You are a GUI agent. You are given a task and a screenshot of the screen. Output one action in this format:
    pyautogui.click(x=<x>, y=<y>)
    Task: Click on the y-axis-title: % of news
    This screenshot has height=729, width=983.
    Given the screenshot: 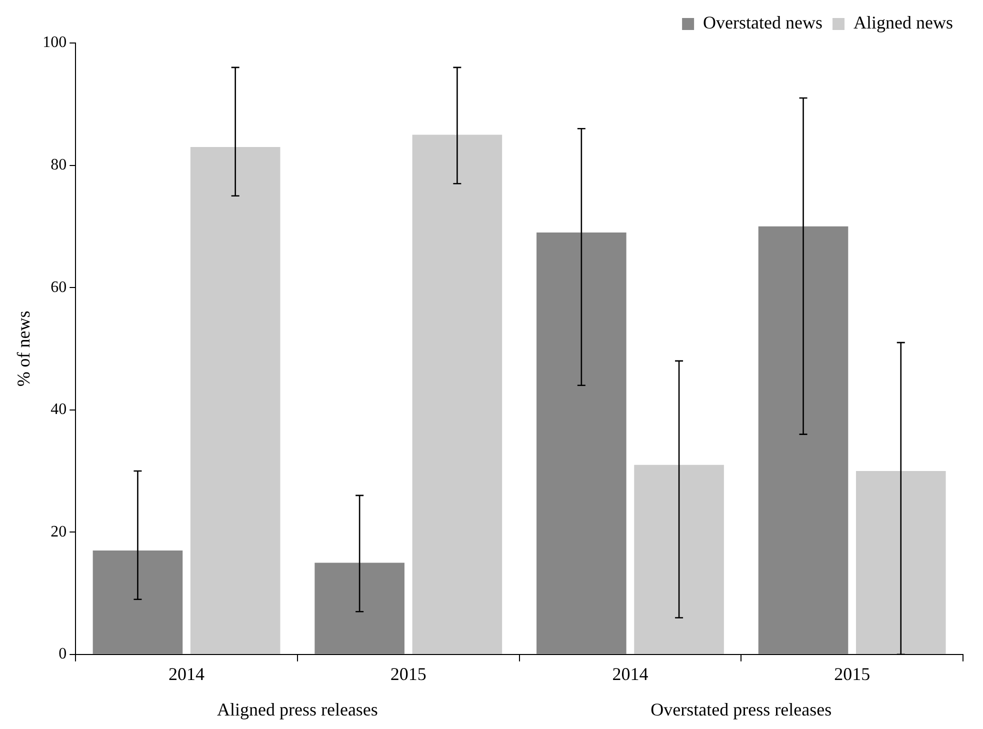 What is the action you would take?
    pyautogui.click(x=24, y=348)
    